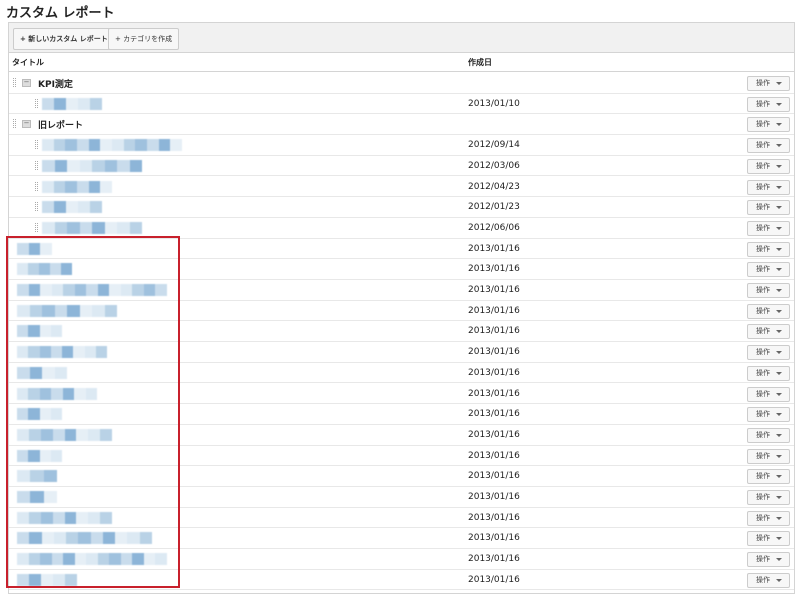 This screenshot has width=800, height=596. What do you see at coordinates (61, 126) in the screenshot?
I see `category-label: 旧レポート` at bounding box center [61, 126].